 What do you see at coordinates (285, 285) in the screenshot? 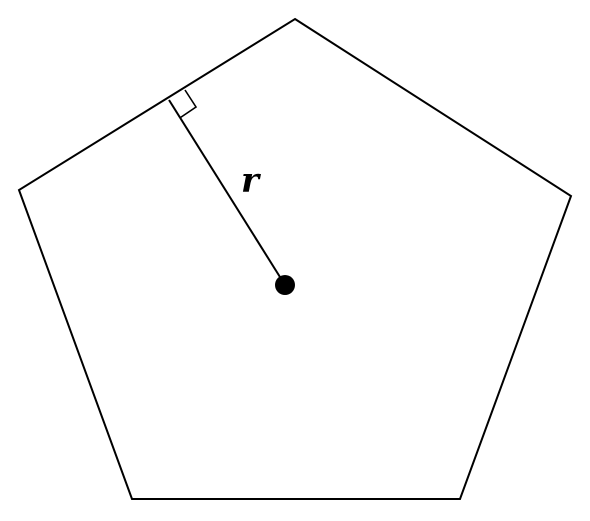
I see `center-point` at bounding box center [285, 285].